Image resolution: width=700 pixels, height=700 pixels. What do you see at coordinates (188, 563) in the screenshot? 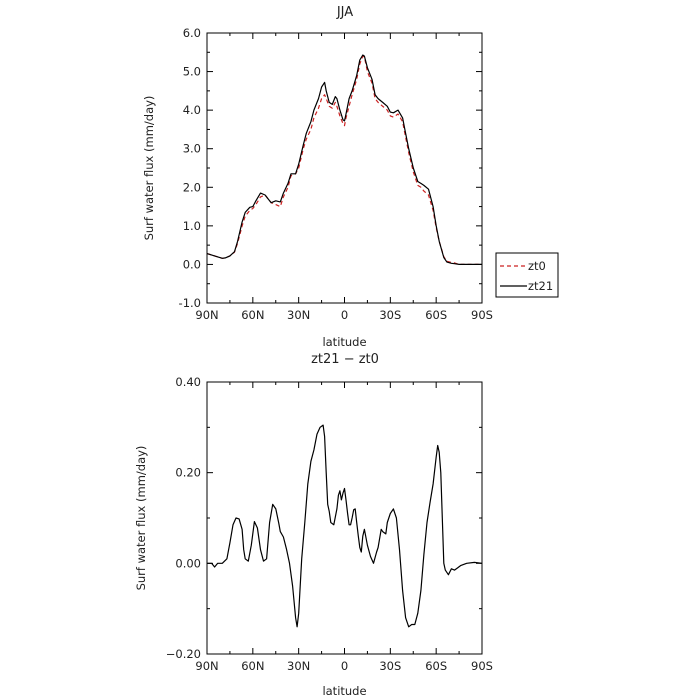
I see `y-tick-label: 0.00` at bounding box center [188, 563].